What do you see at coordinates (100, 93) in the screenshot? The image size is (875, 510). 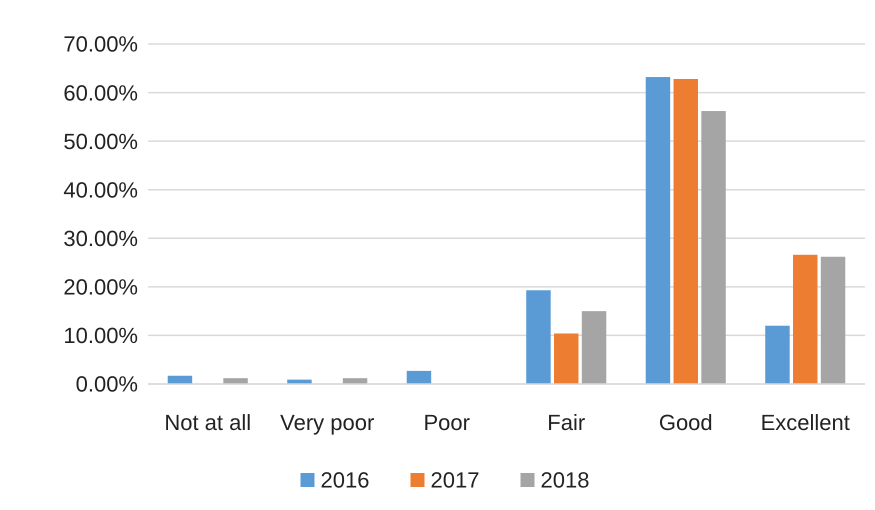 I see `y-tick-label: 60.00%` at bounding box center [100, 93].